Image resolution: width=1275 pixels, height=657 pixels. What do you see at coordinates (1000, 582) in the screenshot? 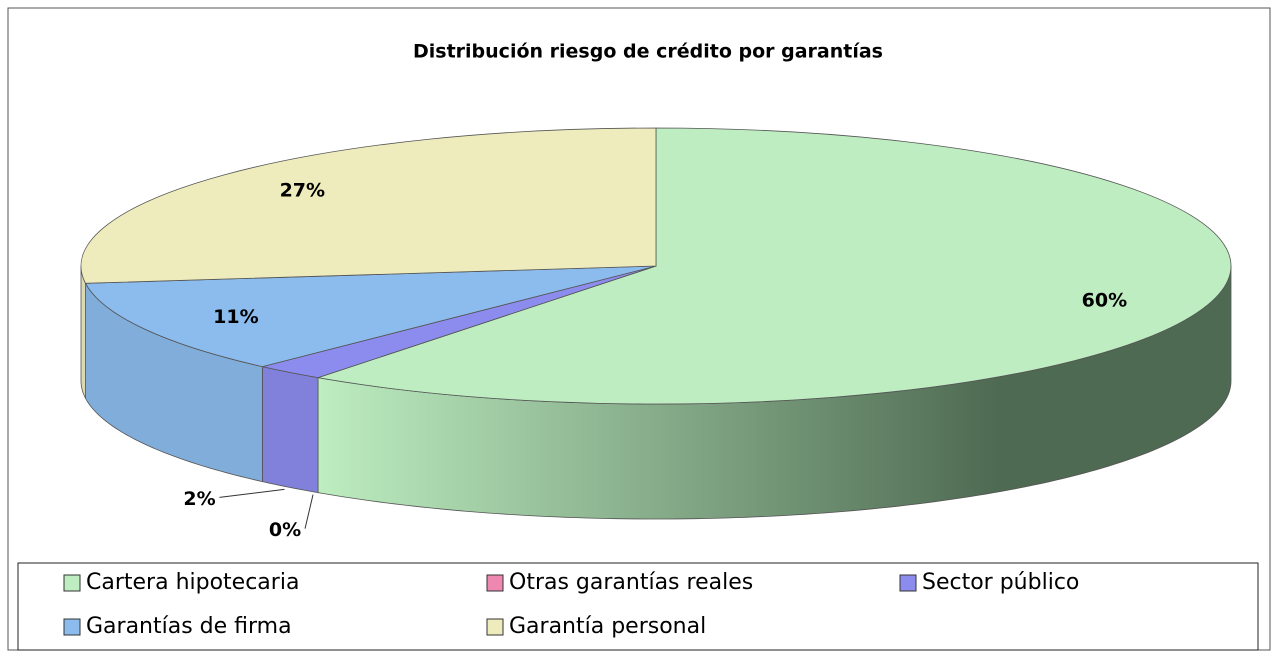
I see `legend-label: Sector público` at bounding box center [1000, 582].